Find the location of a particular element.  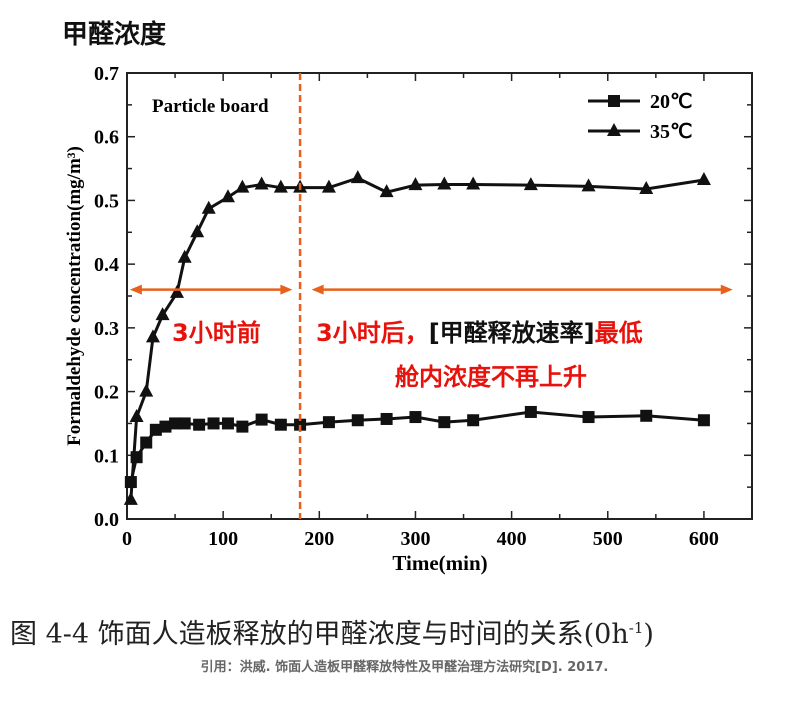

legend-label-35c: 35℃ is located at coordinates (671, 132).